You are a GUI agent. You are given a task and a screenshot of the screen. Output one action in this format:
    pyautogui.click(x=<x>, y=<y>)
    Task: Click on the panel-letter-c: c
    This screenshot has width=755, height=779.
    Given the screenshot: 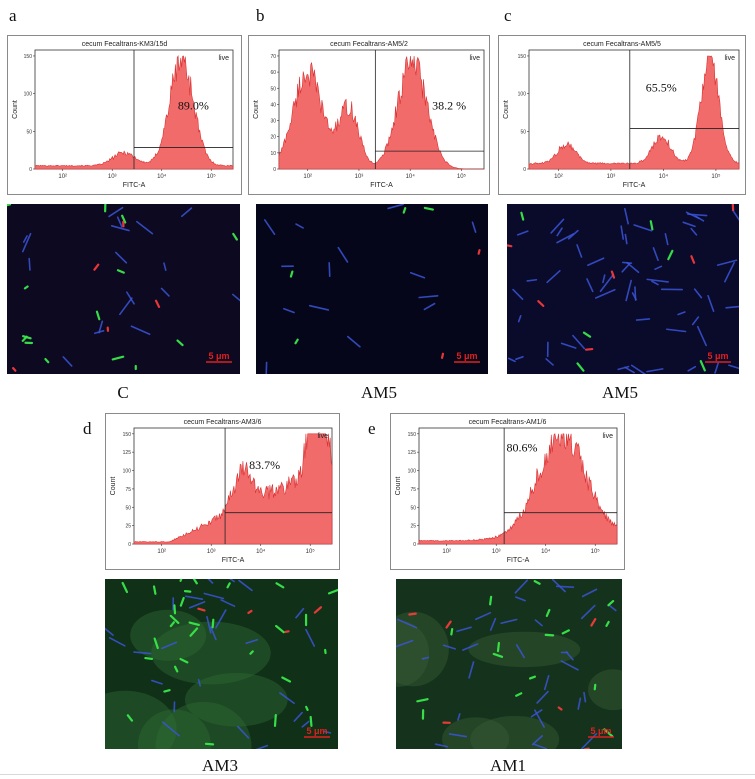 What is the action you would take?
    pyautogui.click(x=508, y=15)
    